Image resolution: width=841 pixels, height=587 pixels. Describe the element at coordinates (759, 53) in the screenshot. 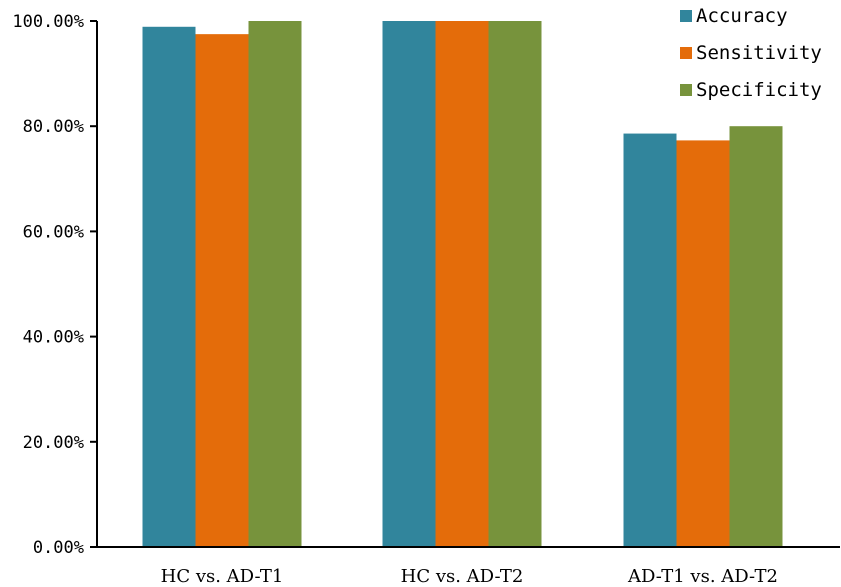

I see `legend-label-sensitivity: Sensitivity` at that location.